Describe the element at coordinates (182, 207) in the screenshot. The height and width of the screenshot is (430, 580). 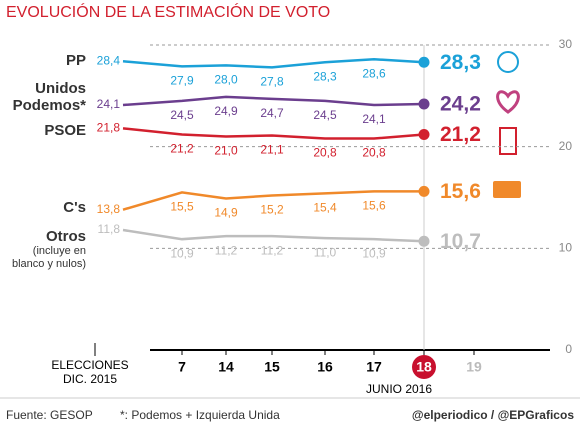
I see `value-label: 15,5` at that location.